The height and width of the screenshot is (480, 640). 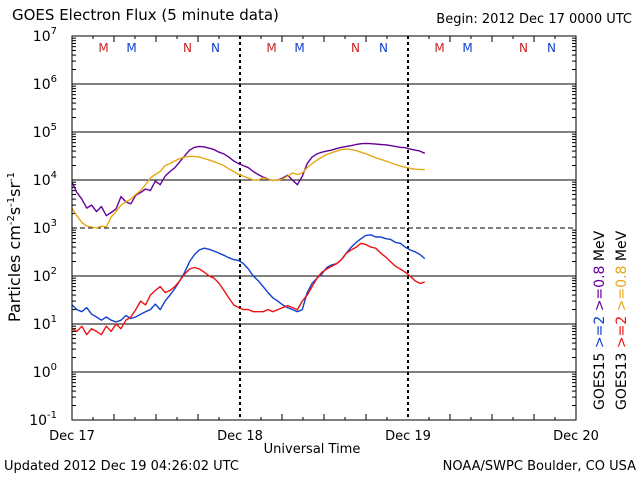 I want to click on y-tick-label: 10², so click(x=45, y=275).